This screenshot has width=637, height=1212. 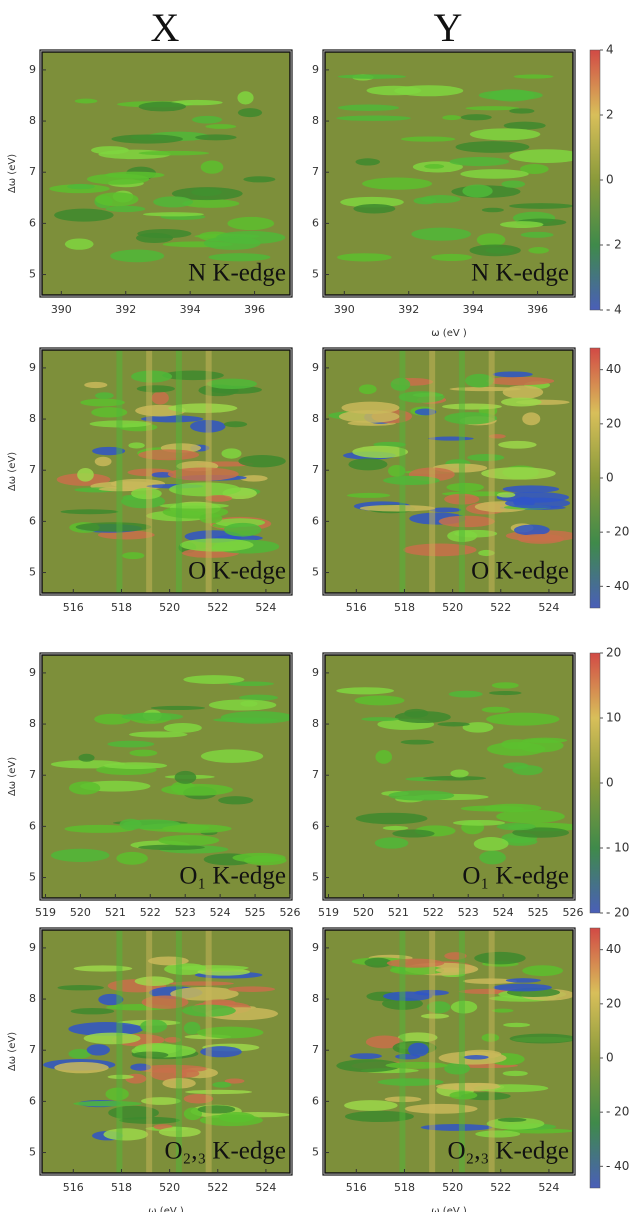 I want to click on x-tick-label: 396, so click(x=537, y=309).